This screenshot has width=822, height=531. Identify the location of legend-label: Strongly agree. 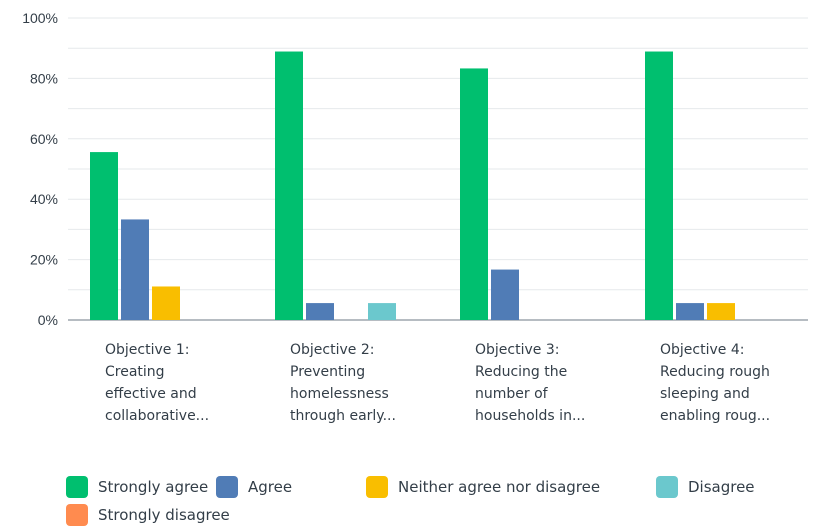
(153, 487).